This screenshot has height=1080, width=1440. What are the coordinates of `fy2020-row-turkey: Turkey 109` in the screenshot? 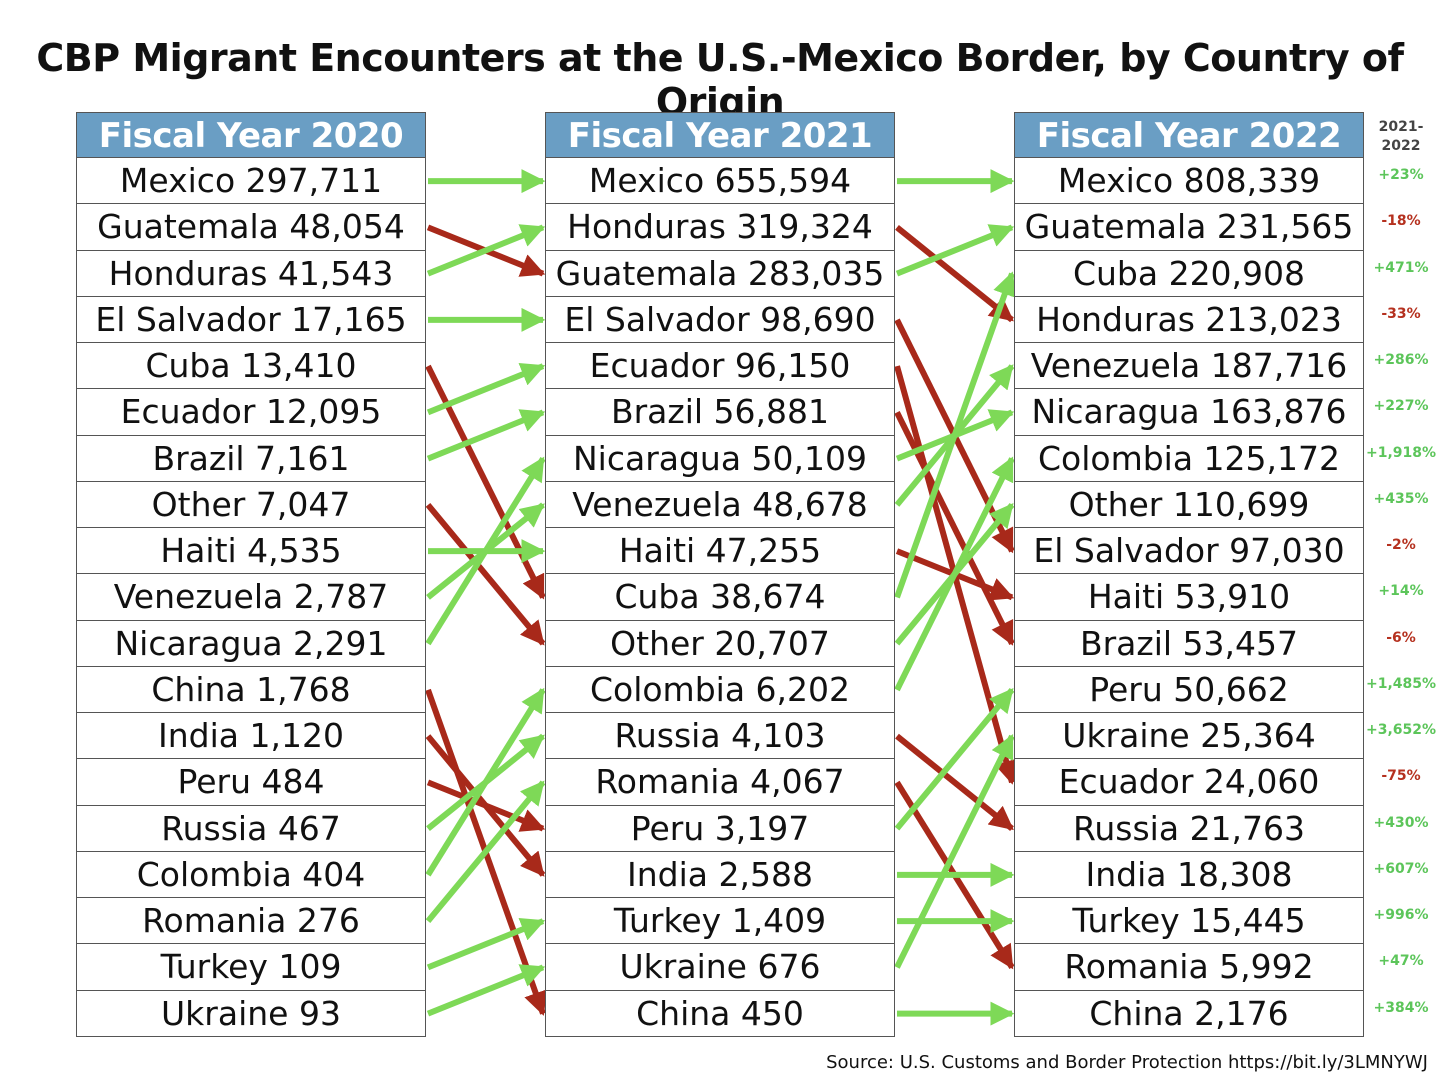 It's located at (251, 967).